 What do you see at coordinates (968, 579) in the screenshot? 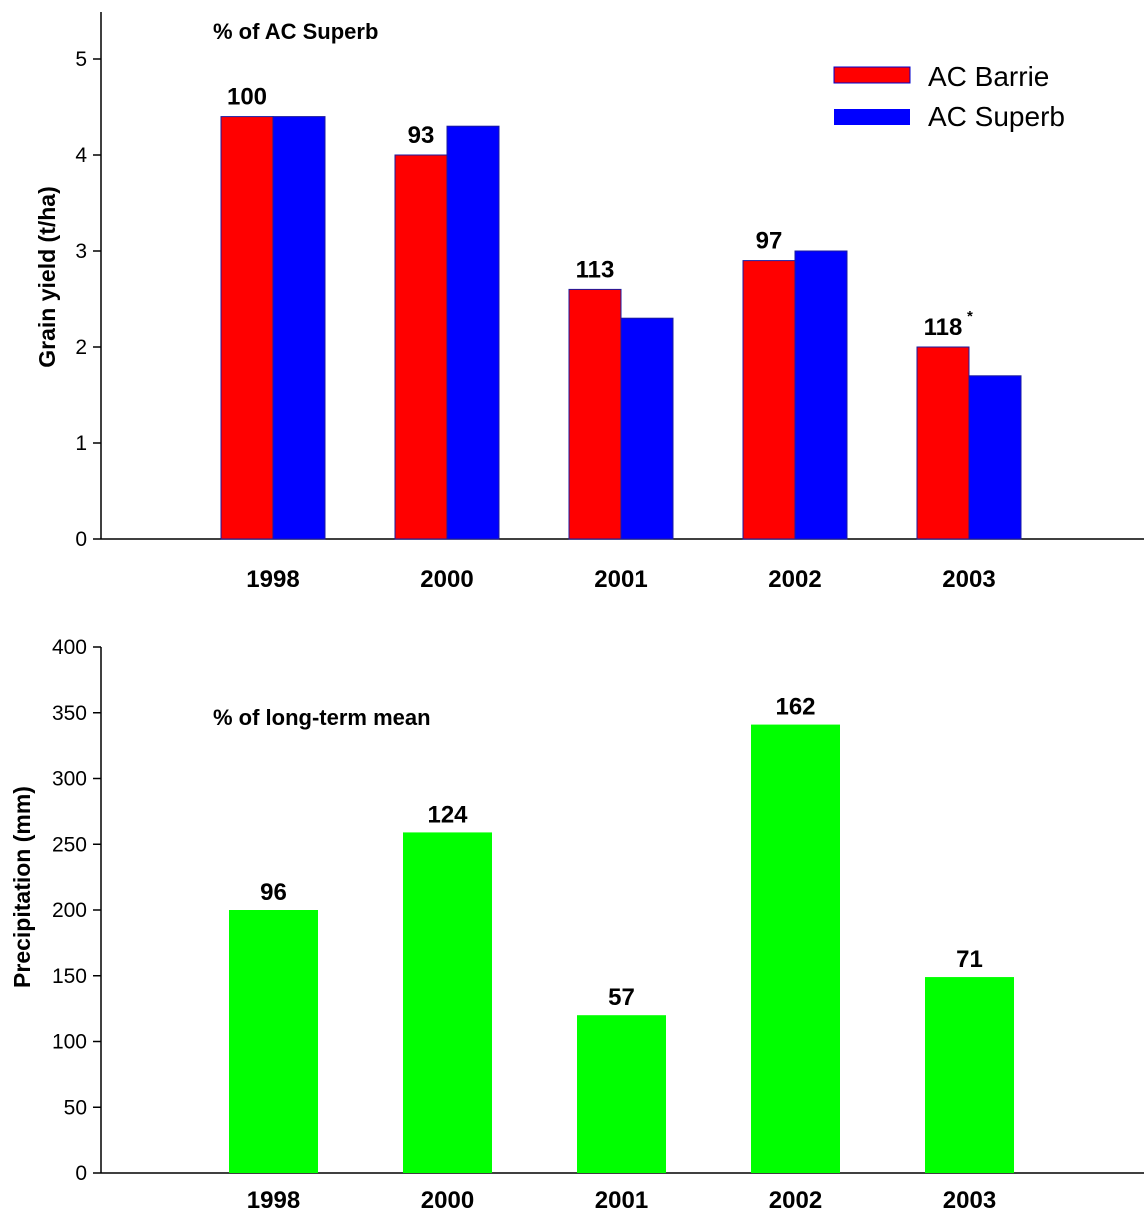
I see `top-x-tick-label: 2003` at bounding box center [968, 579].